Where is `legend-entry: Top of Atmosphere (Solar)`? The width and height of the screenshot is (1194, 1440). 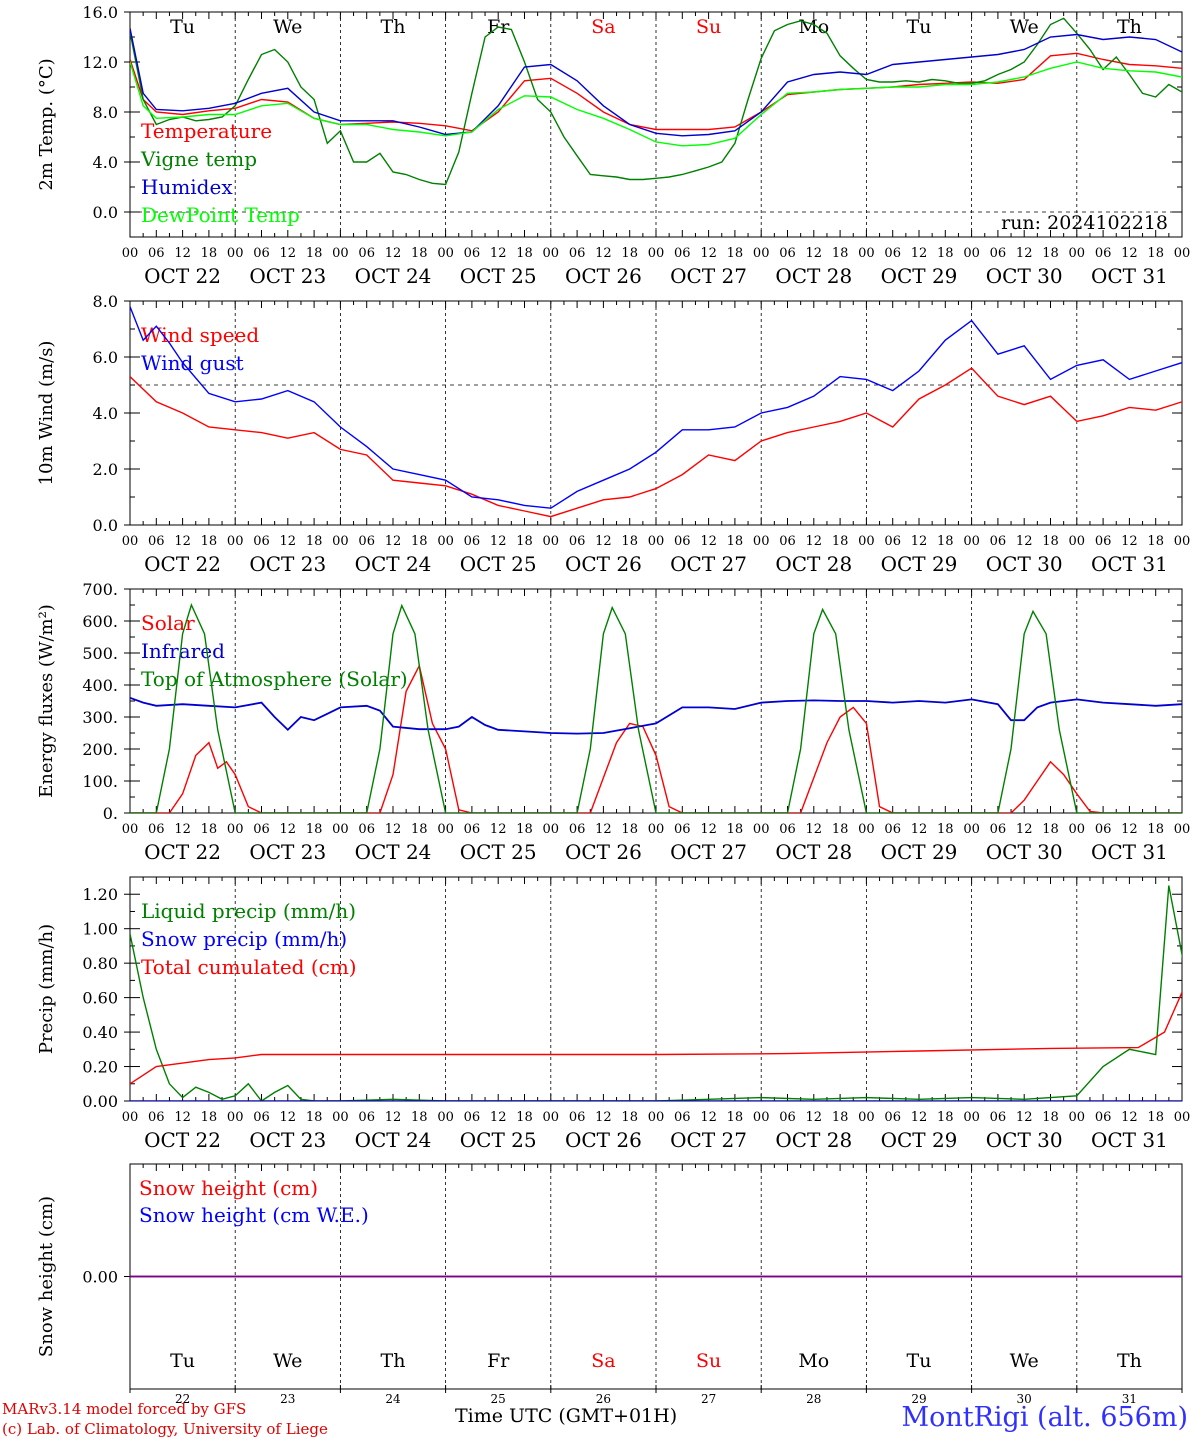
legend-entry: Top of Atmosphere (Solar) is located at coordinates (274, 679).